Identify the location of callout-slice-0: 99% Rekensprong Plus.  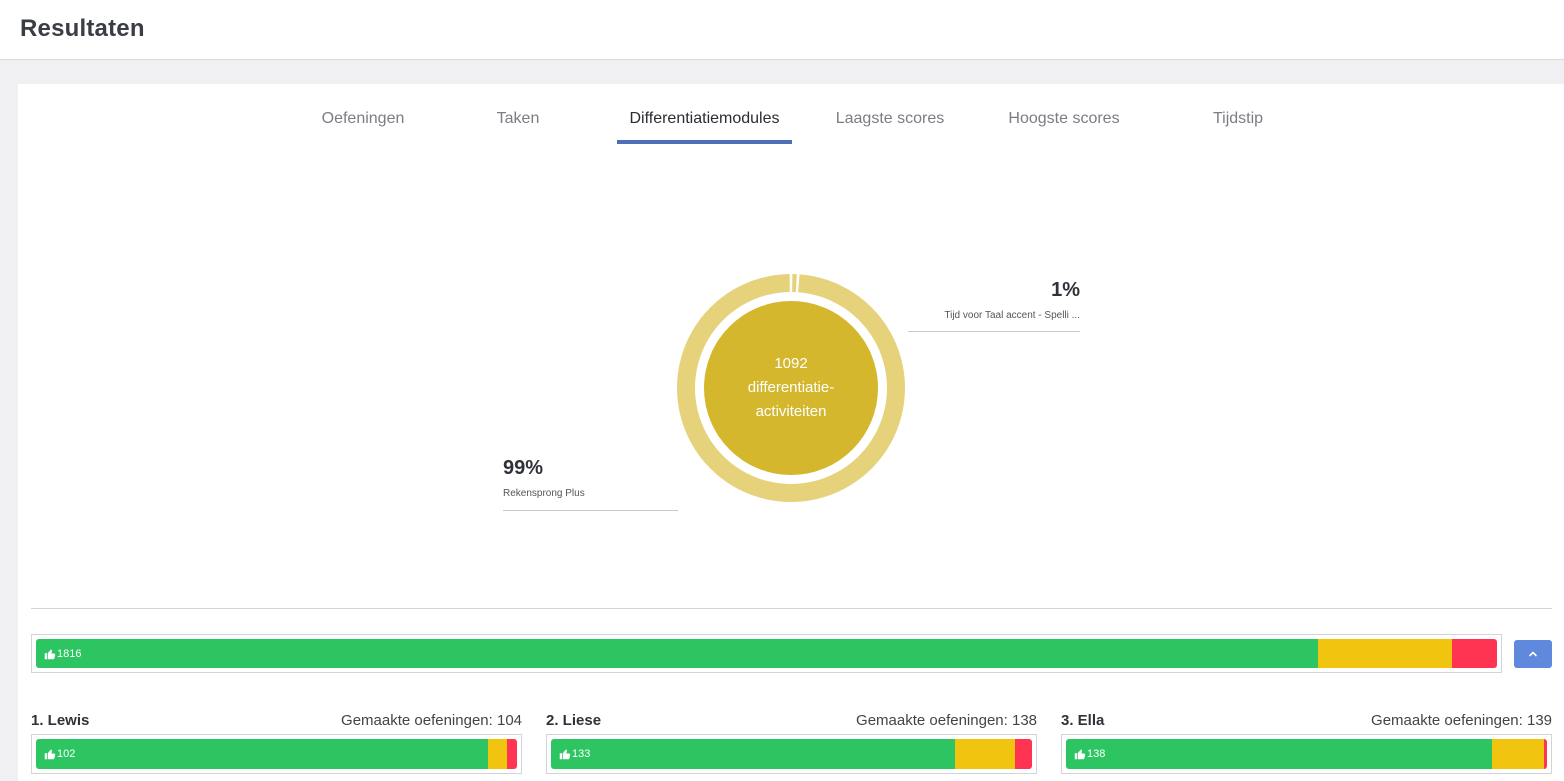
(590, 484).